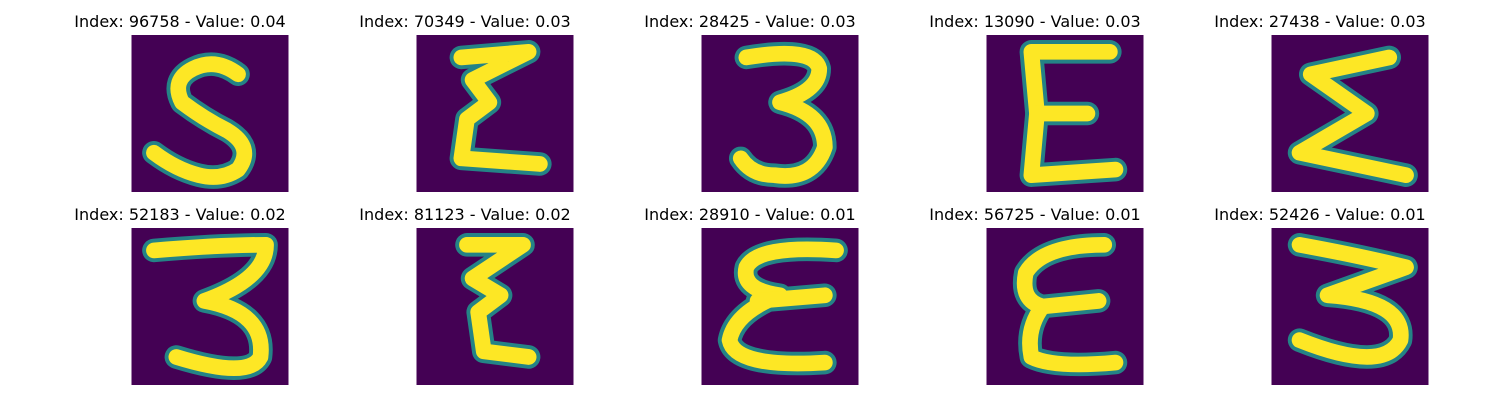 The image size is (1500, 400). What do you see at coordinates (1035, 21) in the screenshot?
I see `panel-title: Index: 13090 - Value: 0.03` at bounding box center [1035, 21].